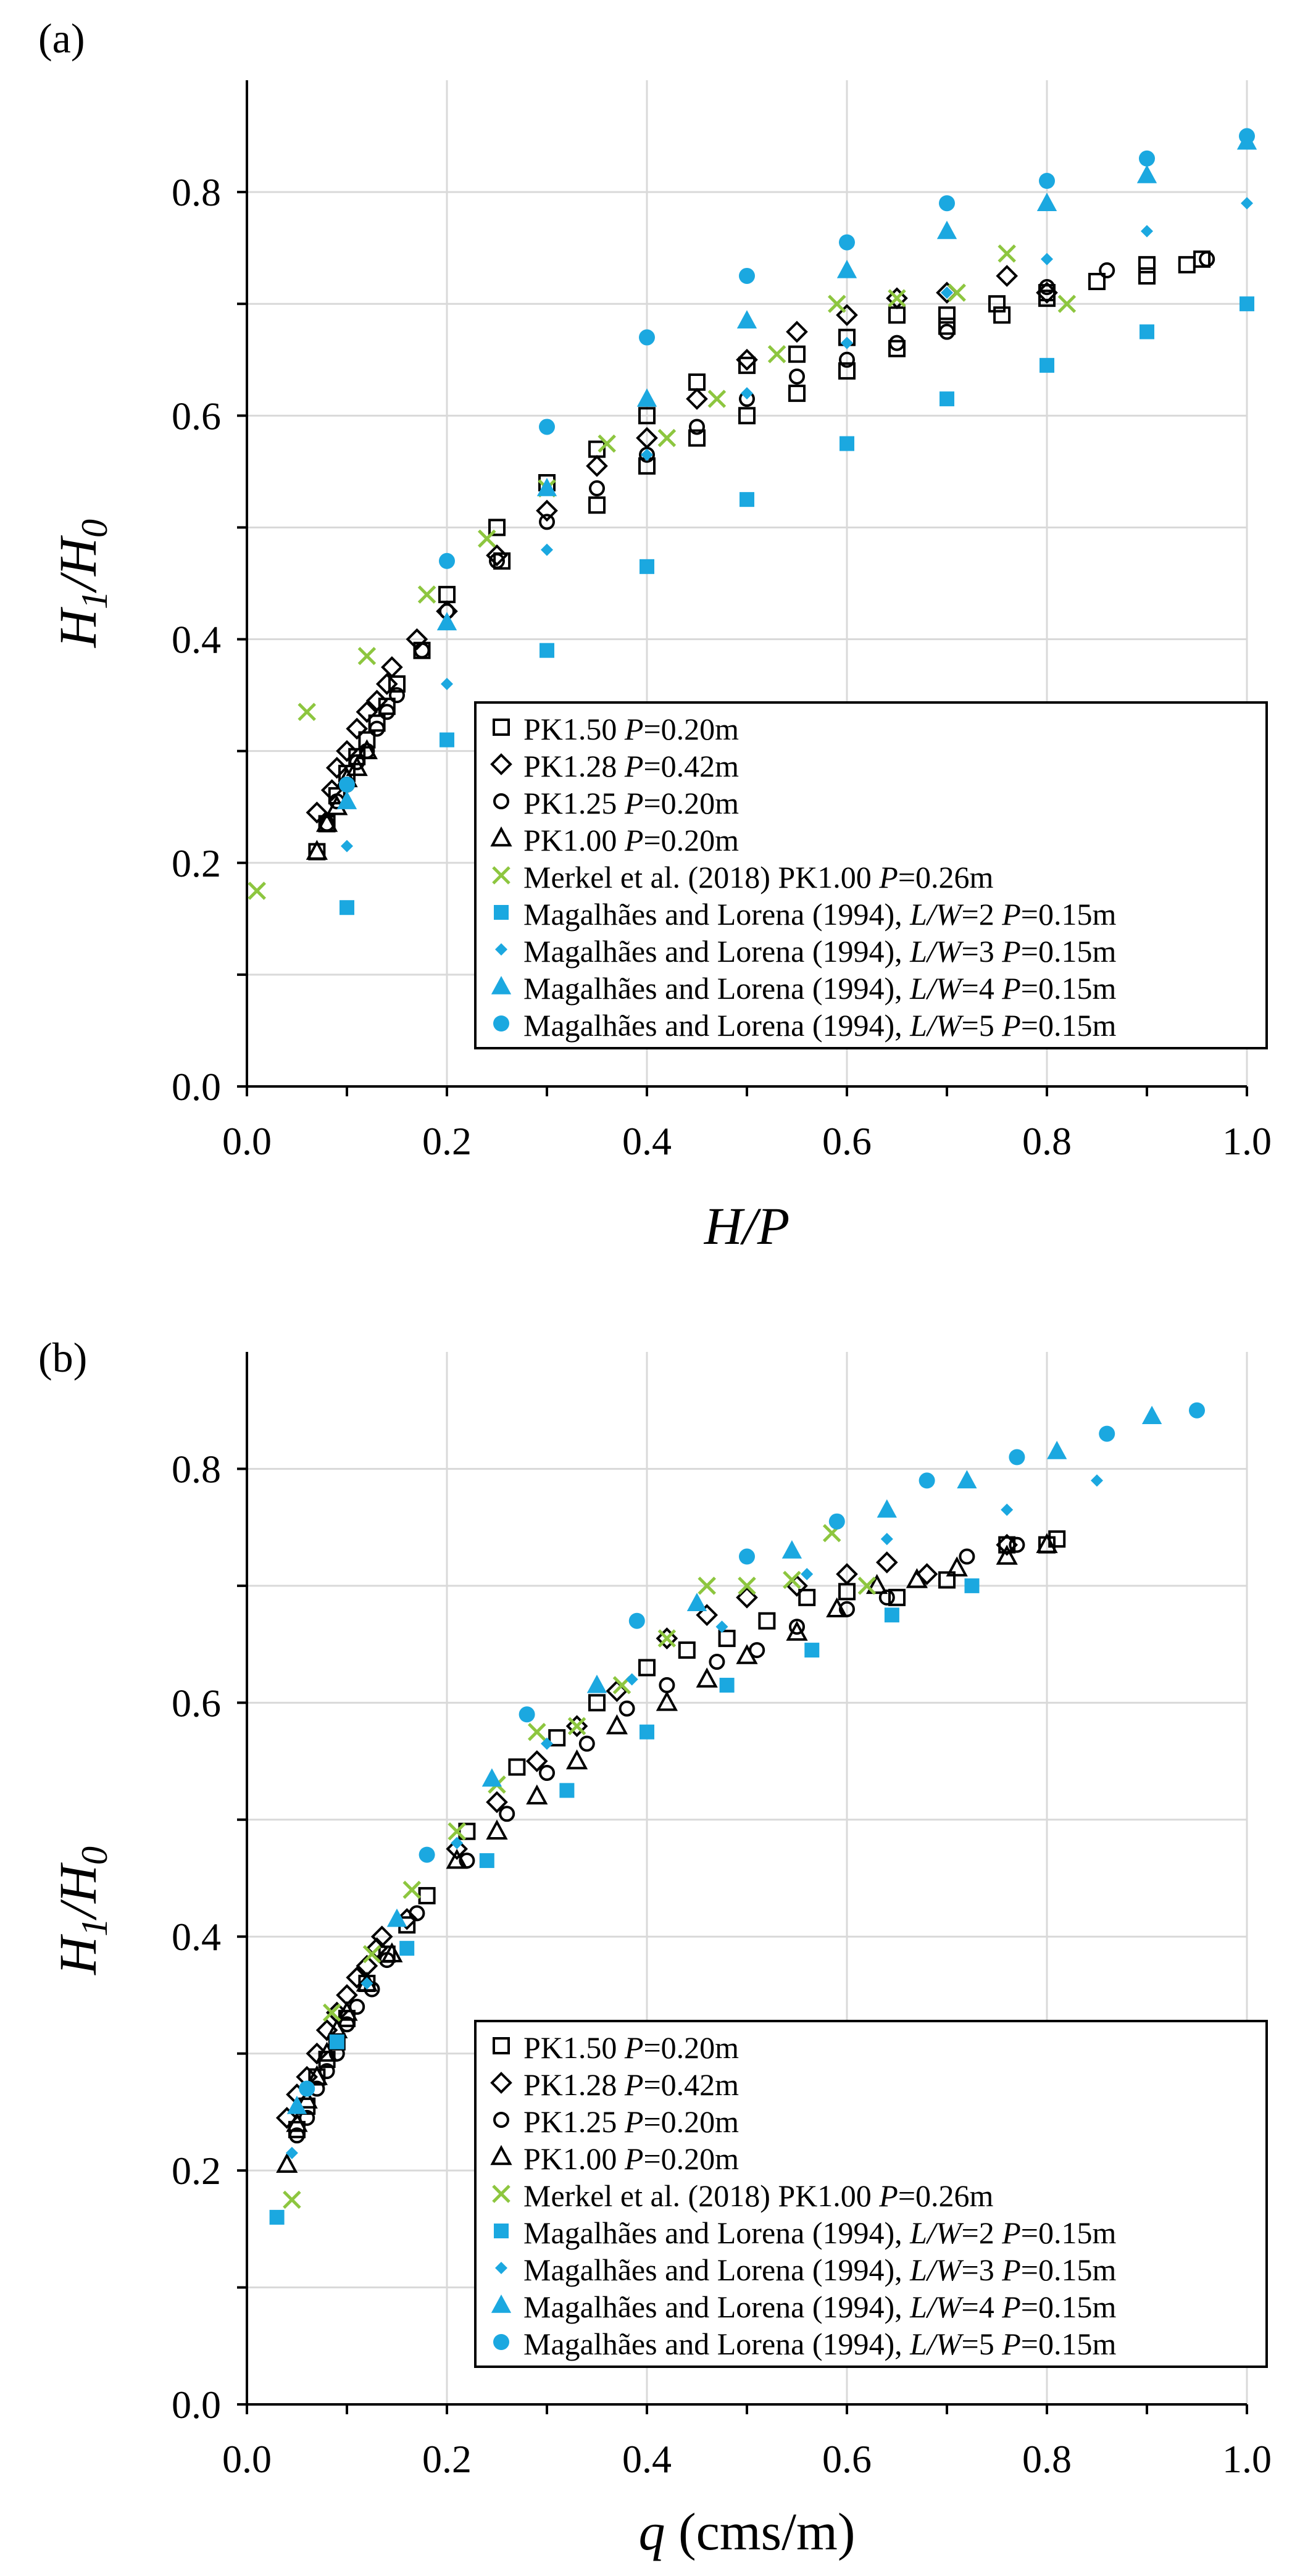 This screenshot has width=1300, height=2576. What do you see at coordinates (574, 2048) in the screenshot?
I see `legend-text: PK1.50` at bounding box center [574, 2048].